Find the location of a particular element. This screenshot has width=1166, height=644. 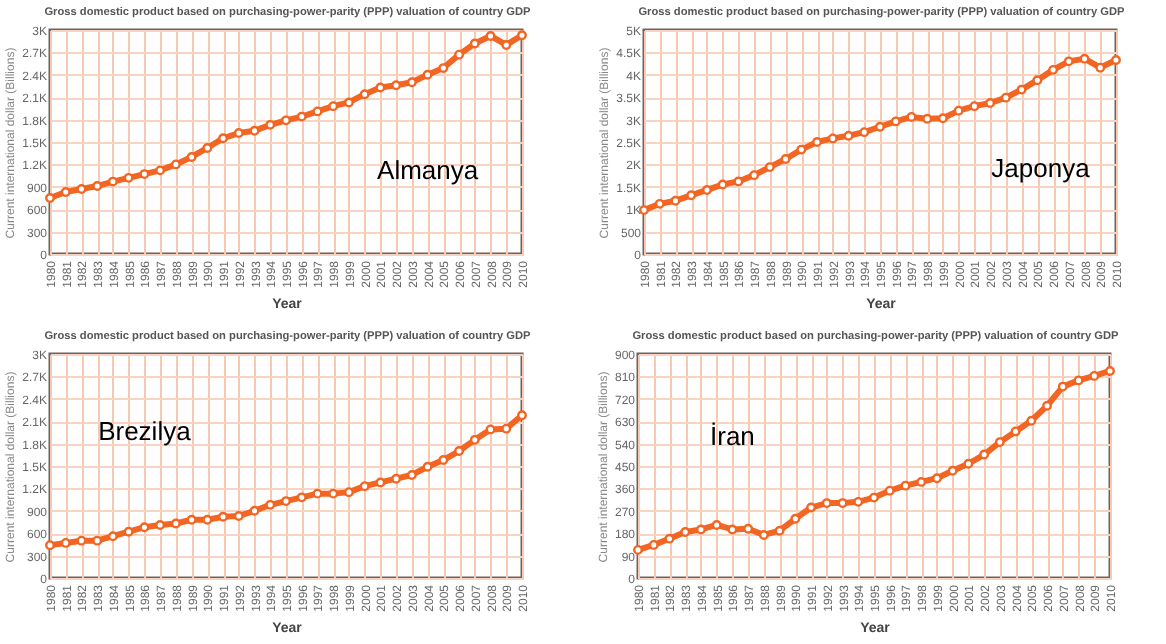

annotation: Japonya is located at coordinates (1041, 167).